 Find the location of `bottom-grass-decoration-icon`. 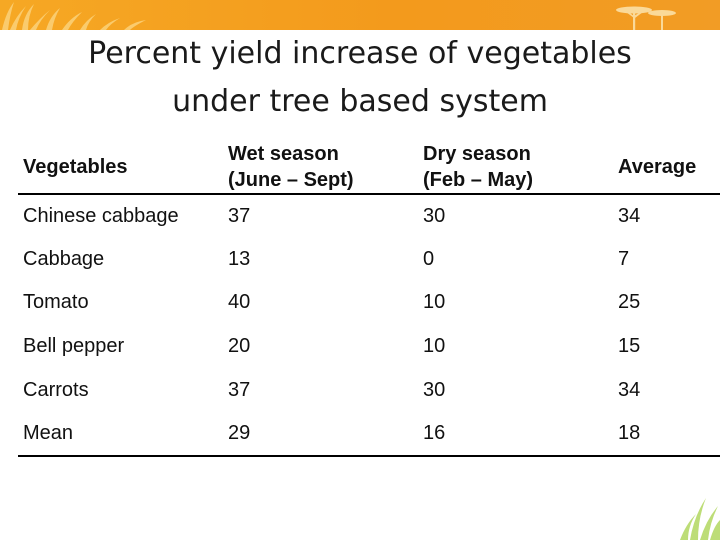

bottom-grass-decoration-icon is located at coordinates (700, 519).